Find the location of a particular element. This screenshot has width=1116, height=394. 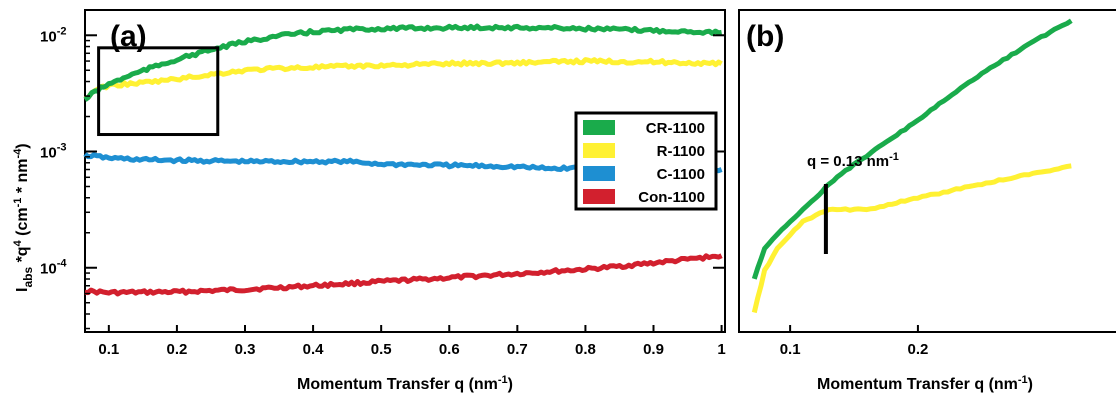

x-tick-label: 0.9 is located at coordinates (653, 349).